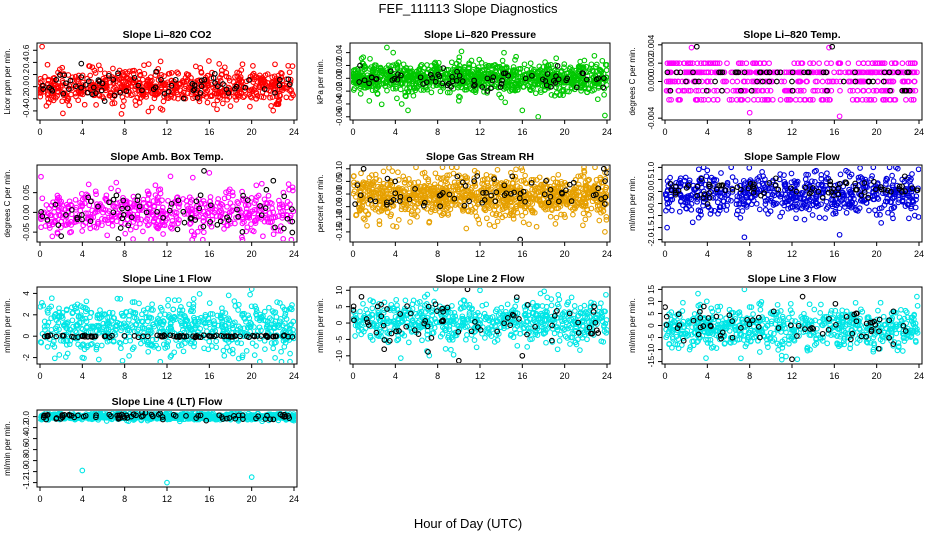 The image size is (936, 540). Describe the element at coordinates (167, 254) in the screenshot. I see `x-tick-label: 12` at that location.